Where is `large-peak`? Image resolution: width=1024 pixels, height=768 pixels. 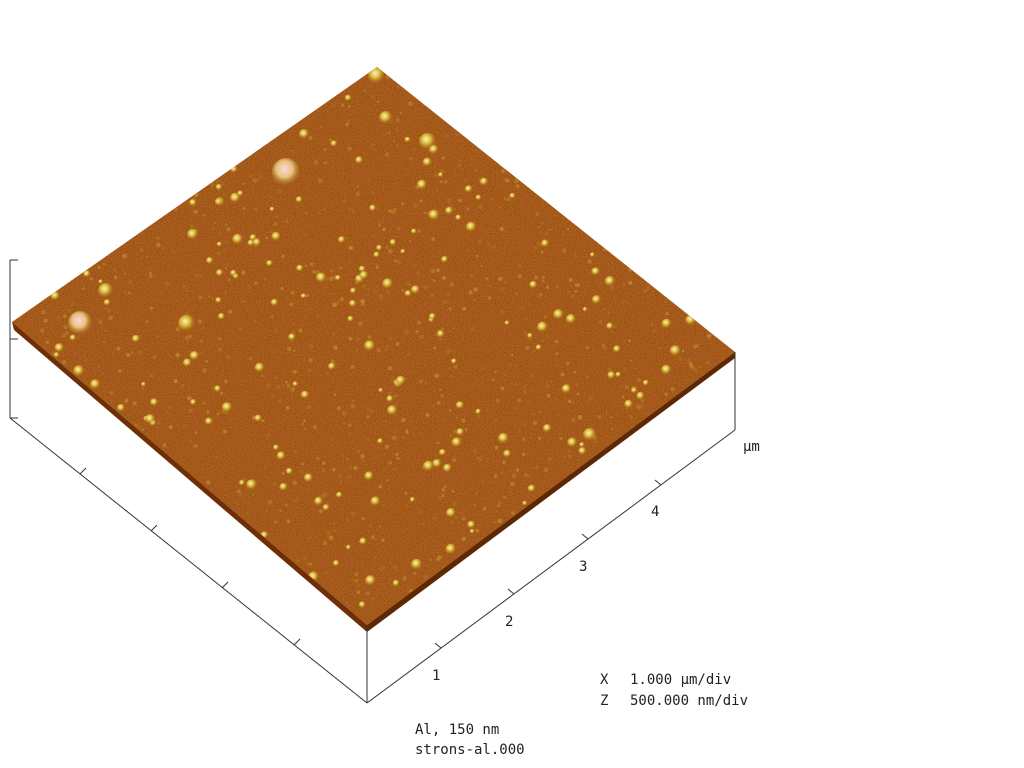 large-peak is located at coordinates (286, 172).